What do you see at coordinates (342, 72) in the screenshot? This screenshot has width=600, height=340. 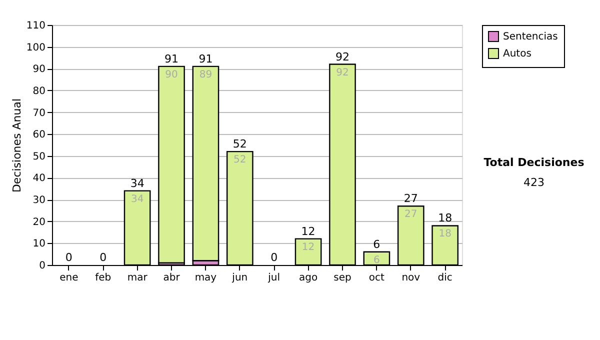 I see `data-label: 92` at bounding box center [342, 72].